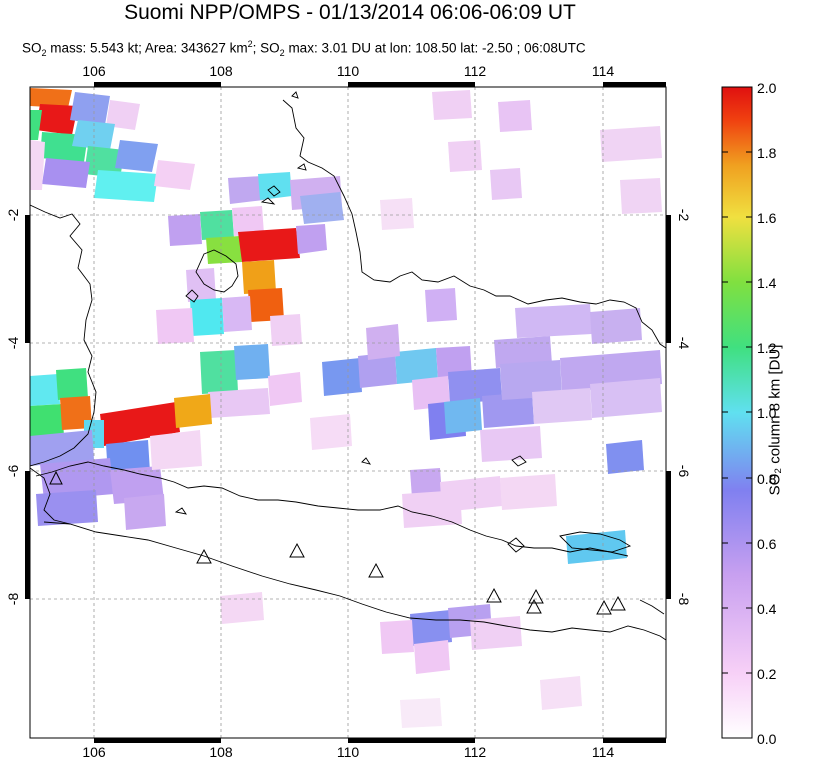  I want to click on lat-right-label: -4, so click(684, 343).